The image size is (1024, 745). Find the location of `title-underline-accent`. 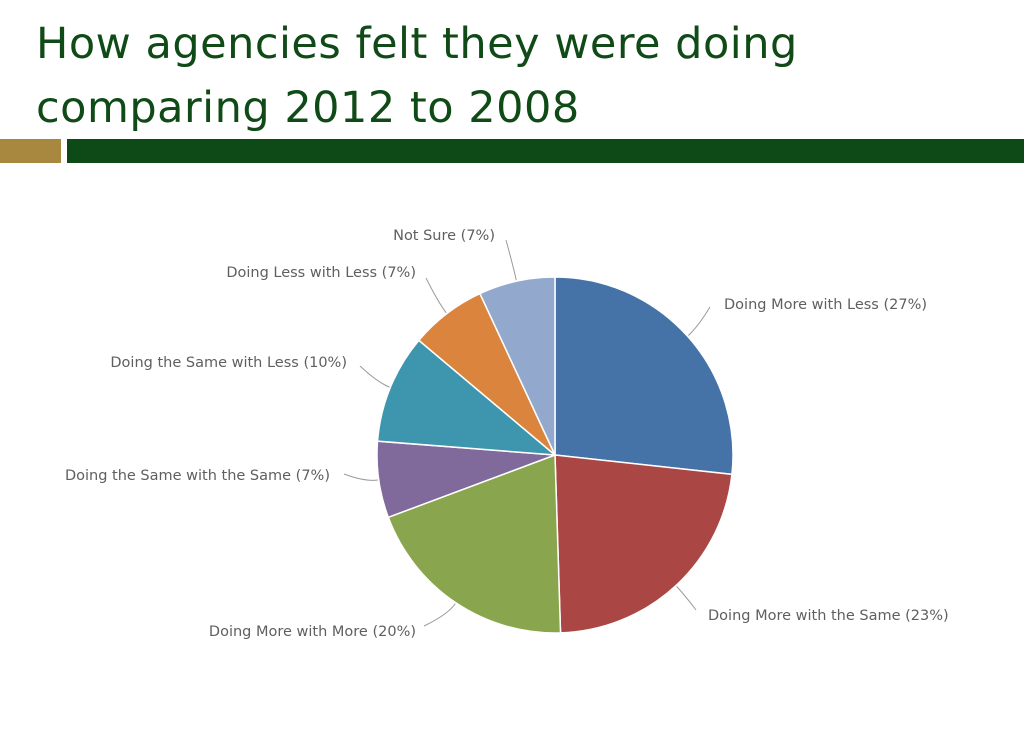

title-underline-accent is located at coordinates (30, 151).